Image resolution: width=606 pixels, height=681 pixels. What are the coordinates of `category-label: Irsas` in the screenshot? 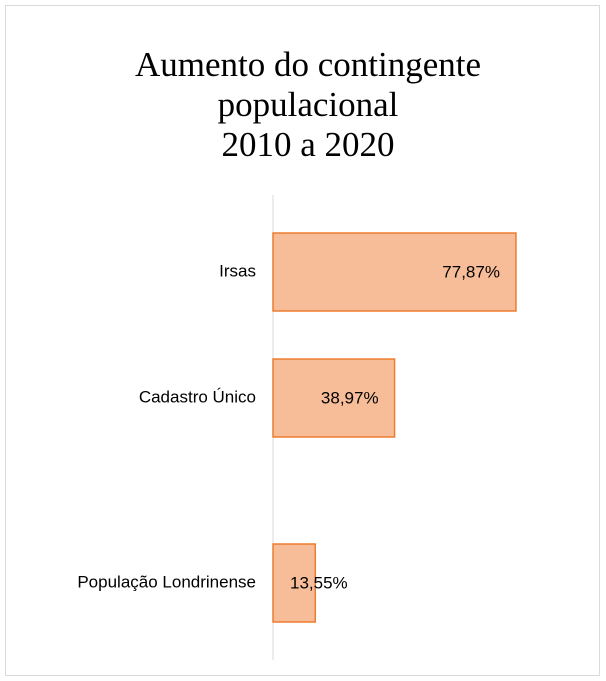 It's located at (237, 270).